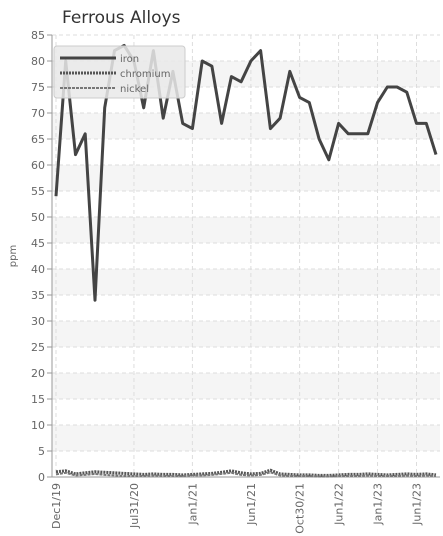 This screenshot has width=443, height=536. I want to click on chart-title: Ferrous Alloys, so click(121, 18).